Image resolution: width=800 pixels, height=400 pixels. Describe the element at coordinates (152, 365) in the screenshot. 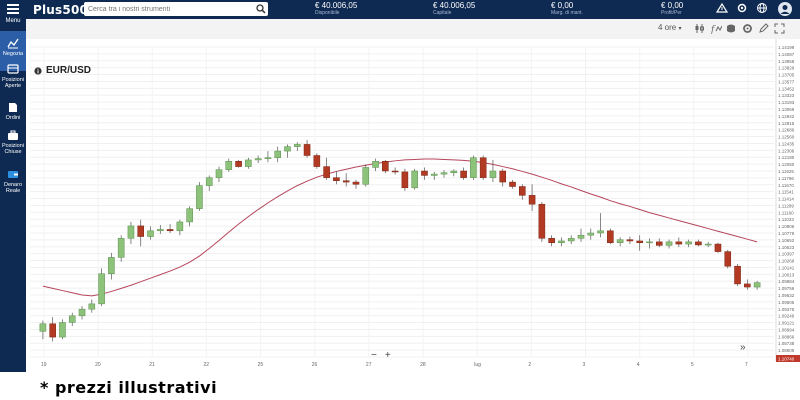

I see `x-tick-label: 21` at that location.